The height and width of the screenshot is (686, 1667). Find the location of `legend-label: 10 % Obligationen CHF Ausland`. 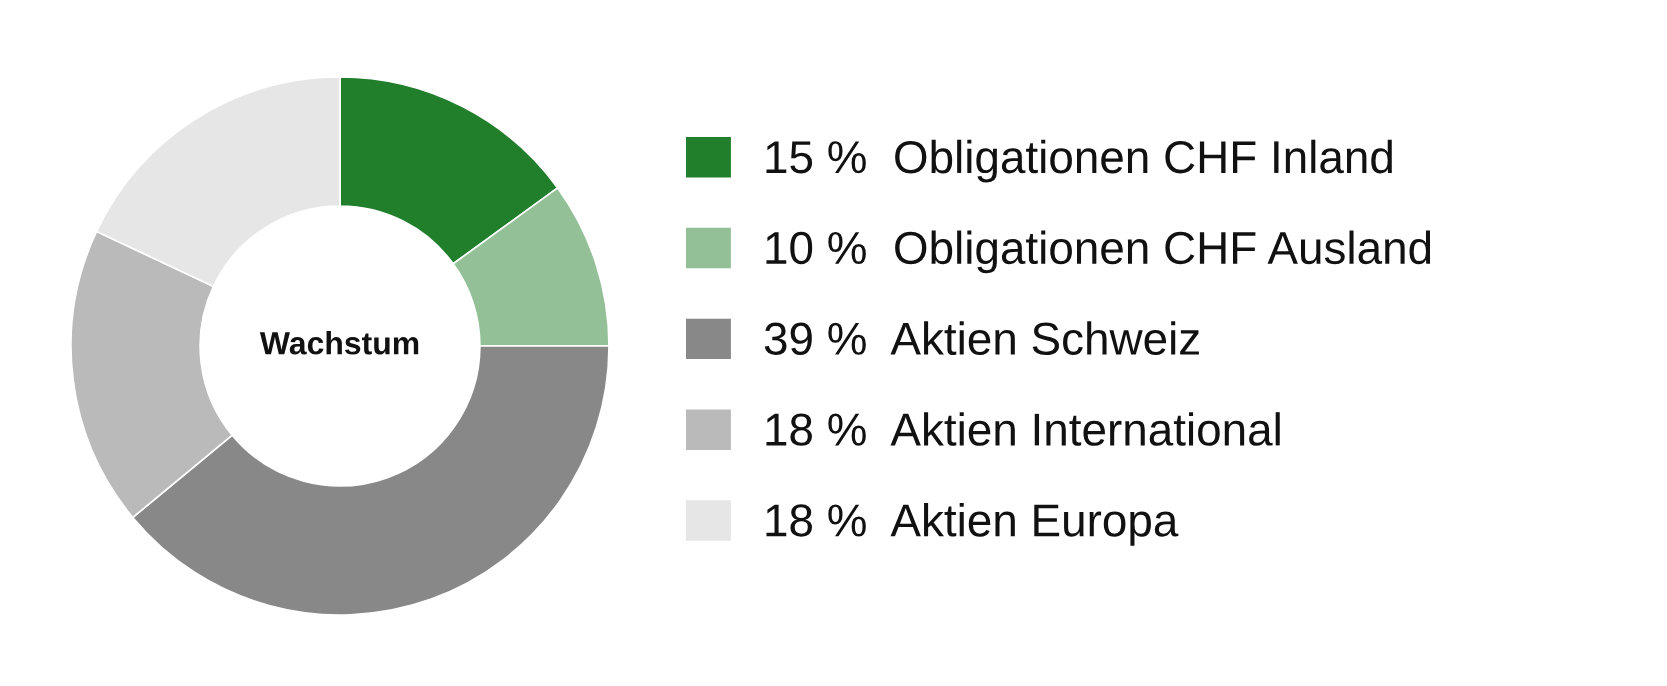

legend-label: 10 % Obligationen CHF Ausland is located at coordinates (1098, 252).